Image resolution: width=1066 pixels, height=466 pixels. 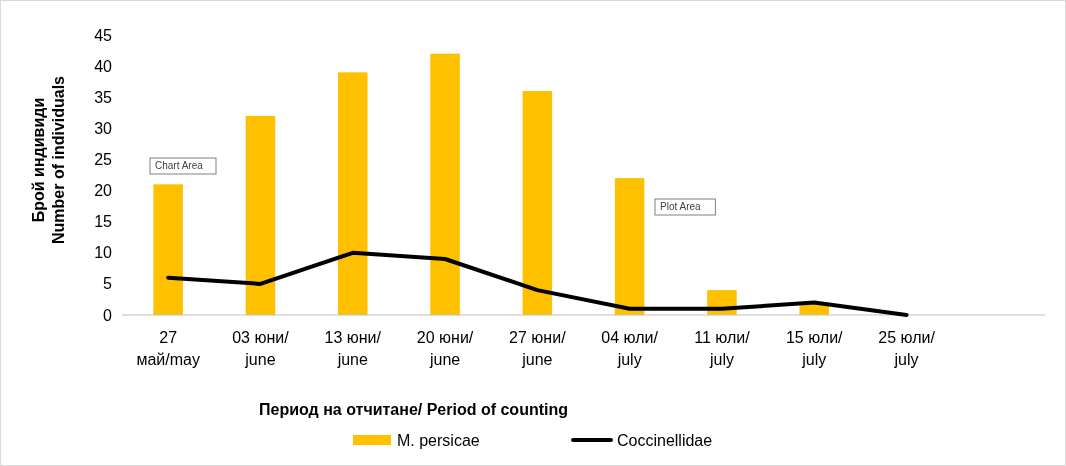 I want to click on legend-label: Coccinellidae, so click(x=665, y=440).